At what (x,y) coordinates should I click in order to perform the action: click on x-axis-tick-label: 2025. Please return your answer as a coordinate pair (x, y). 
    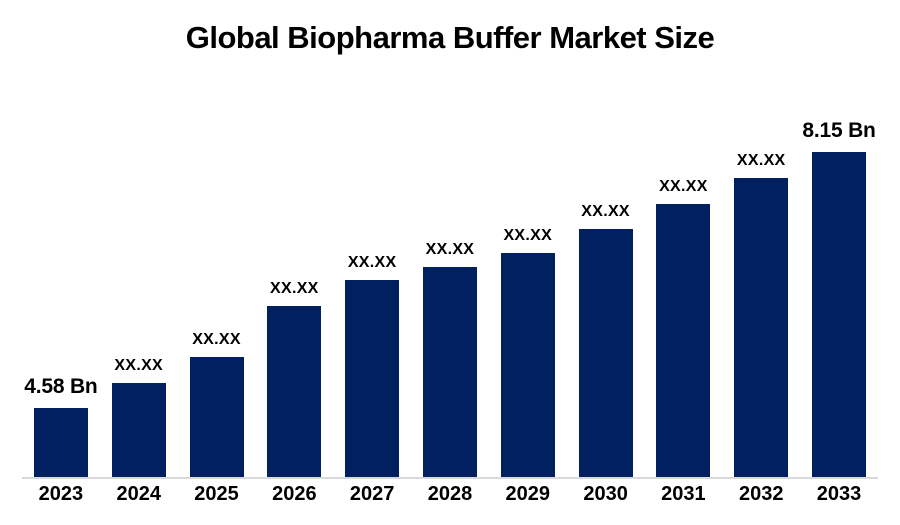
    Looking at the image, I should click on (216, 494).